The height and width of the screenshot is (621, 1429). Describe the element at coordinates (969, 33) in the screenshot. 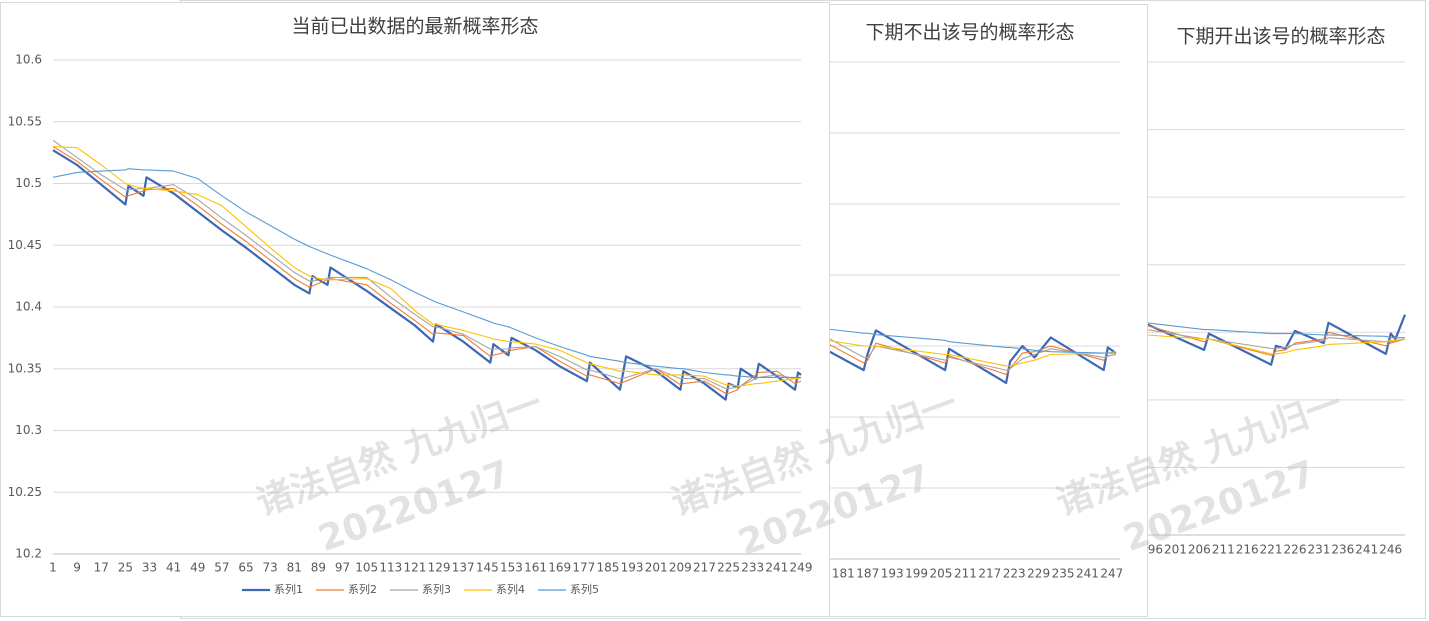

I see `chart-title: 下期不出该号的概率形态` at that location.